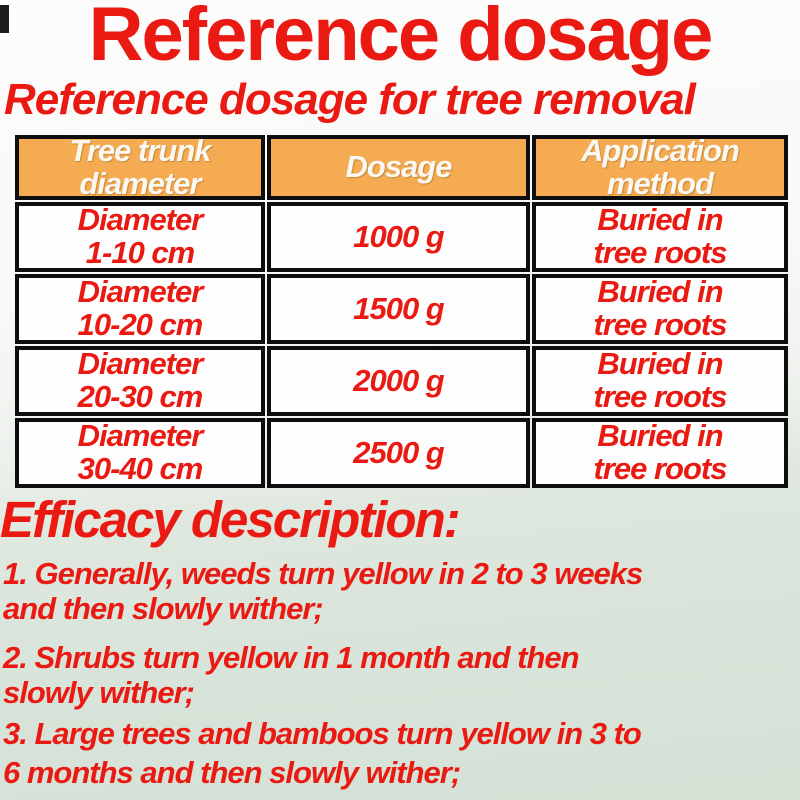 Image resolution: width=800 pixels, height=800 pixels. Describe the element at coordinates (350, 99) in the screenshot. I see `page-subtitle: Reference dosage for tree removal` at that location.